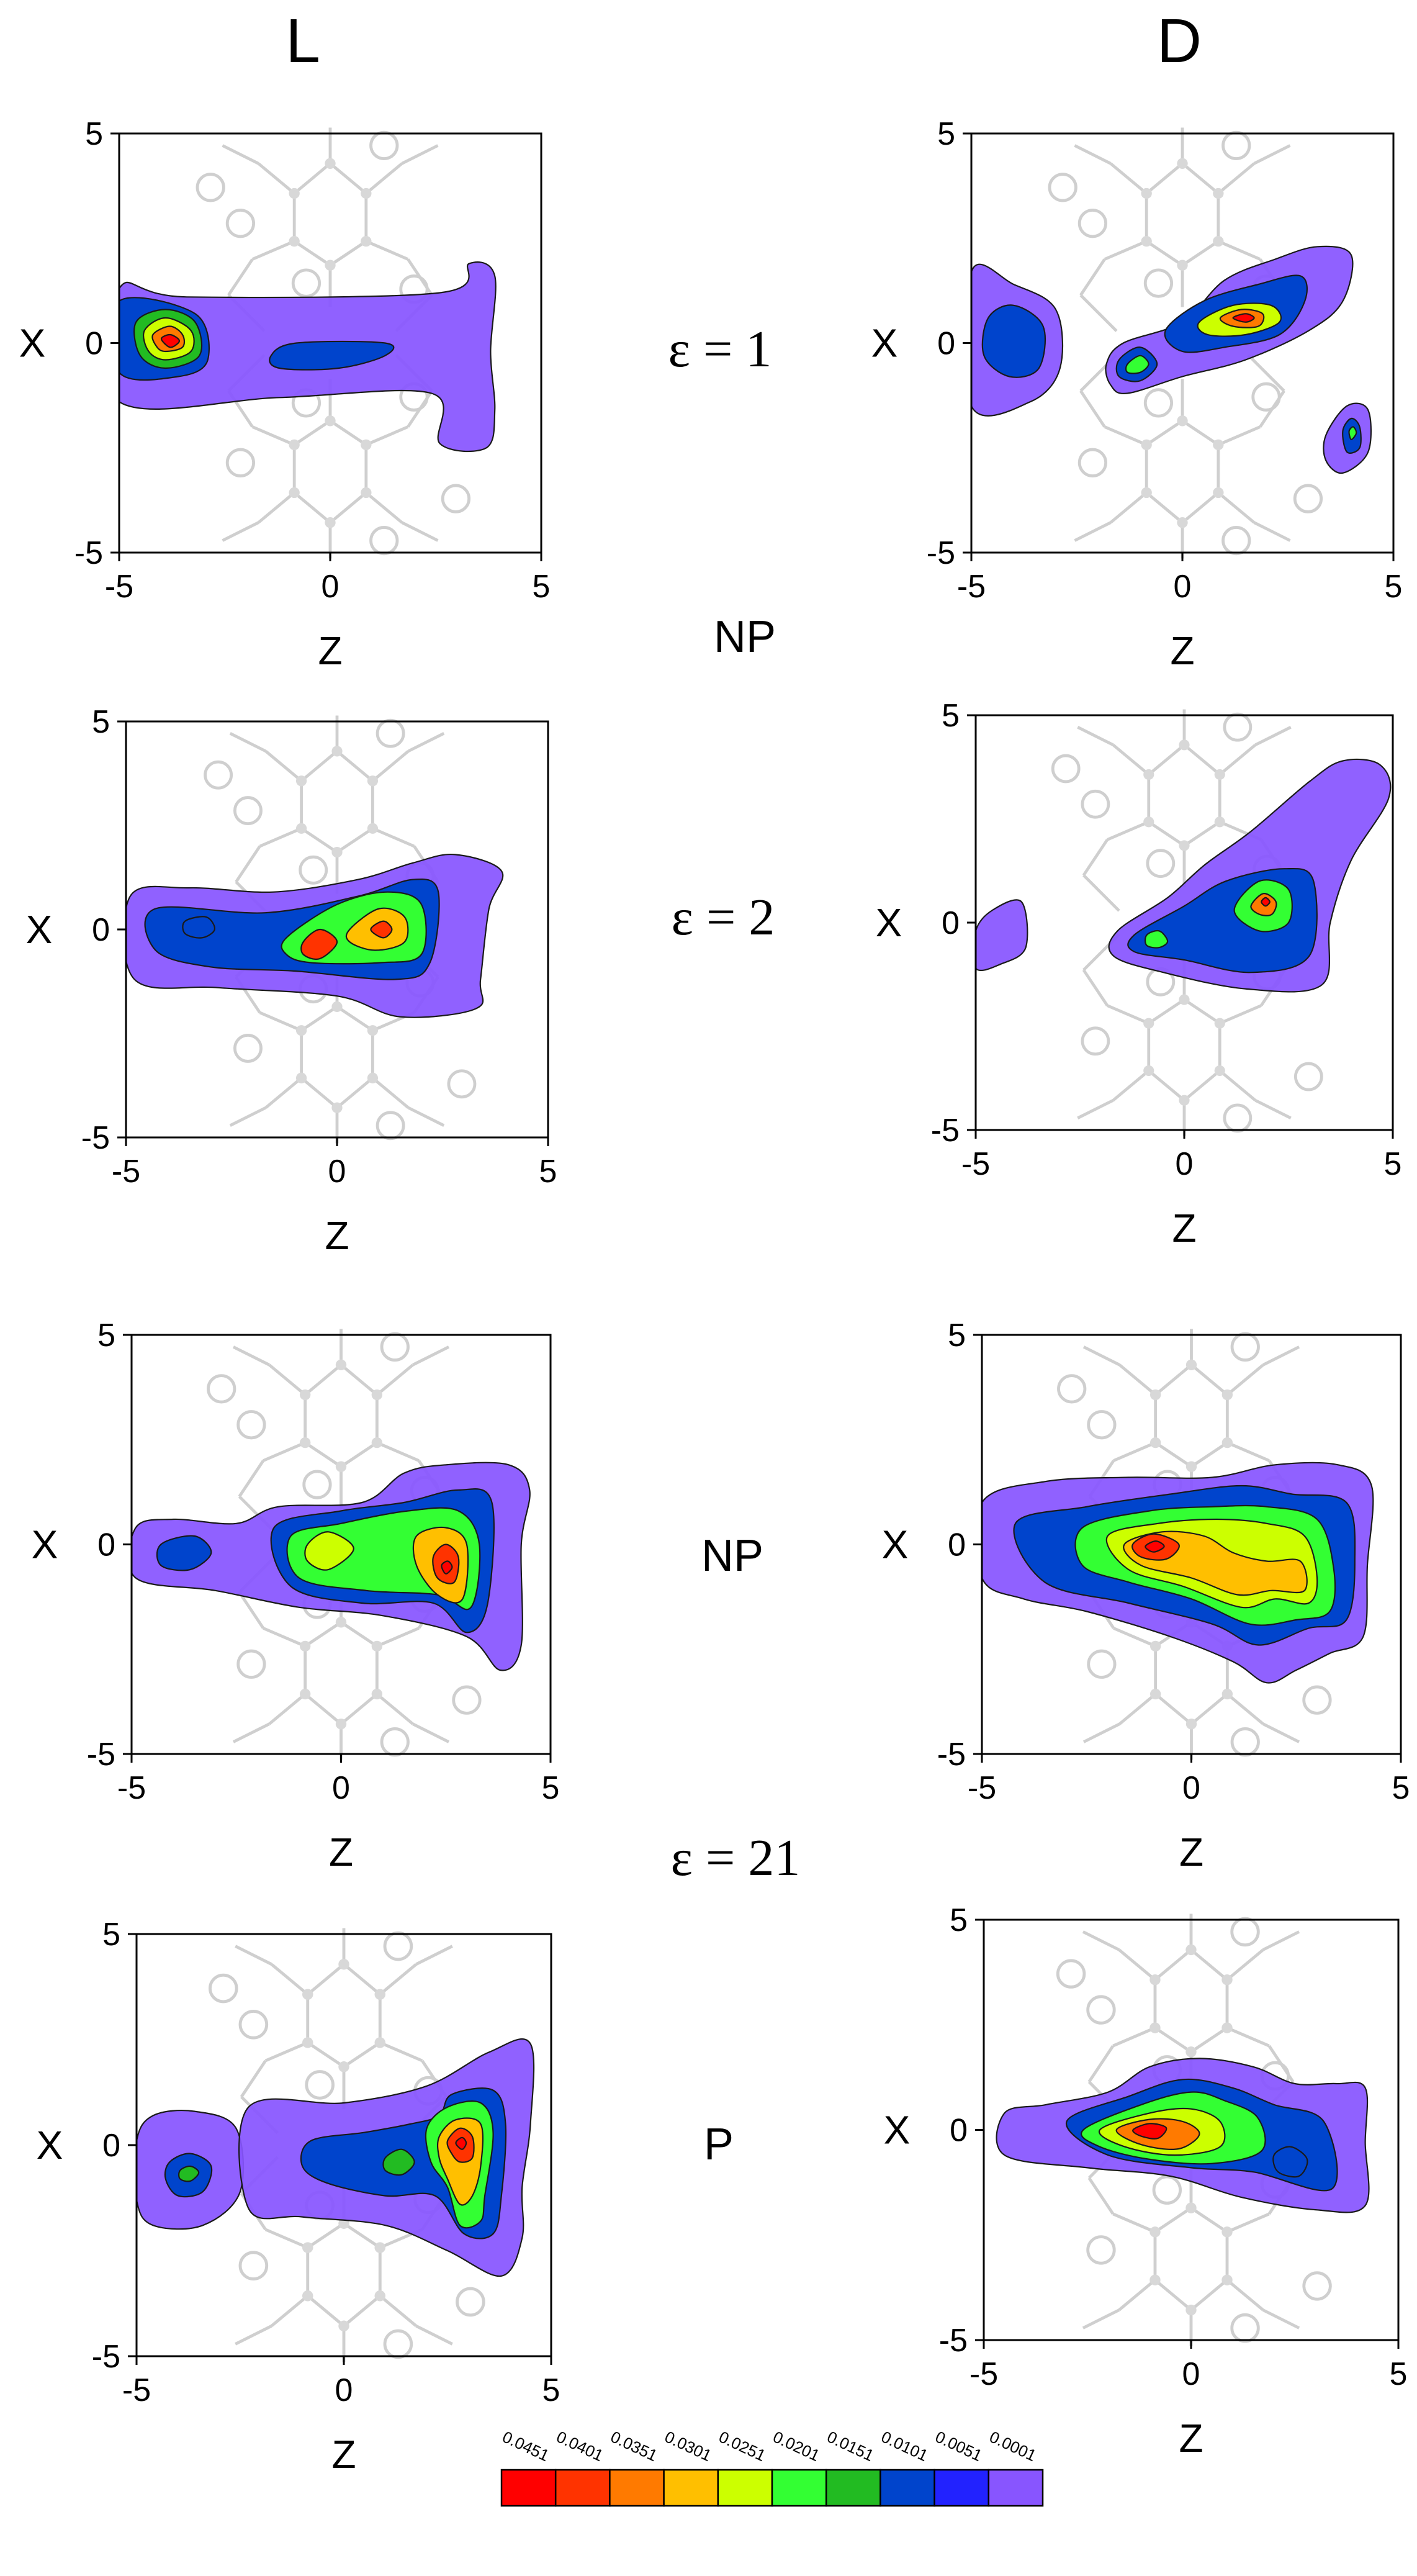 The width and height of the screenshot is (1417, 2576). I want to click on panel-D-eps1: -5 0 5 -5 0 5 Z X, so click(1137, 394).